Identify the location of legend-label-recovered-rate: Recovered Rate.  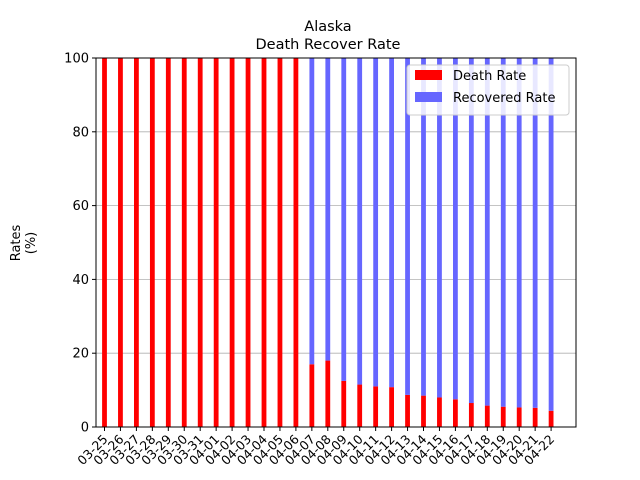
(504, 98).